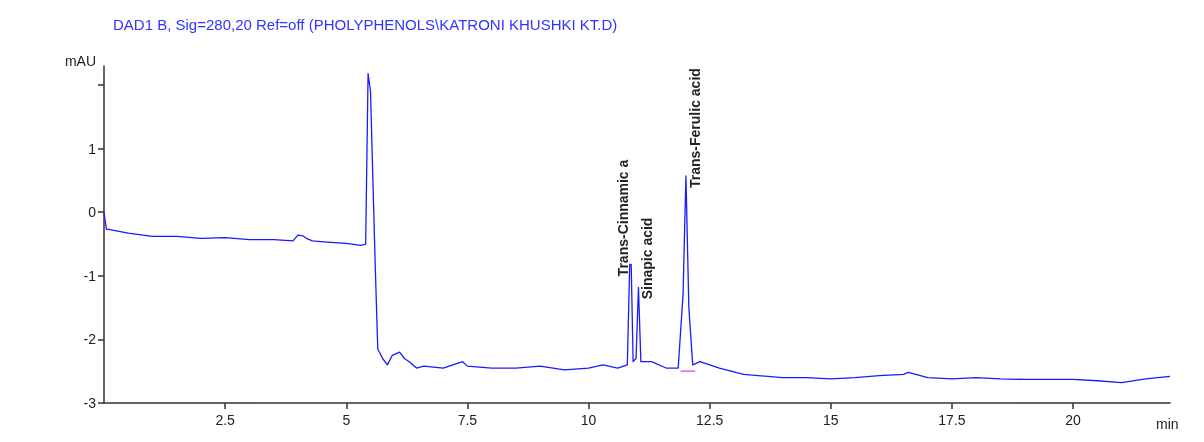  What do you see at coordinates (588, 420) in the screenshot?
I see `x-tick-label: 10` at bounding box center [588, 420].